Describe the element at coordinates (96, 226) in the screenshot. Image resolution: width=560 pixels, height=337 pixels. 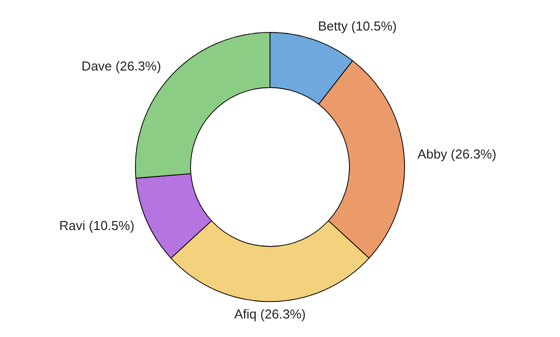
I see `slice-label: Ravi (10.5%)` at that location.